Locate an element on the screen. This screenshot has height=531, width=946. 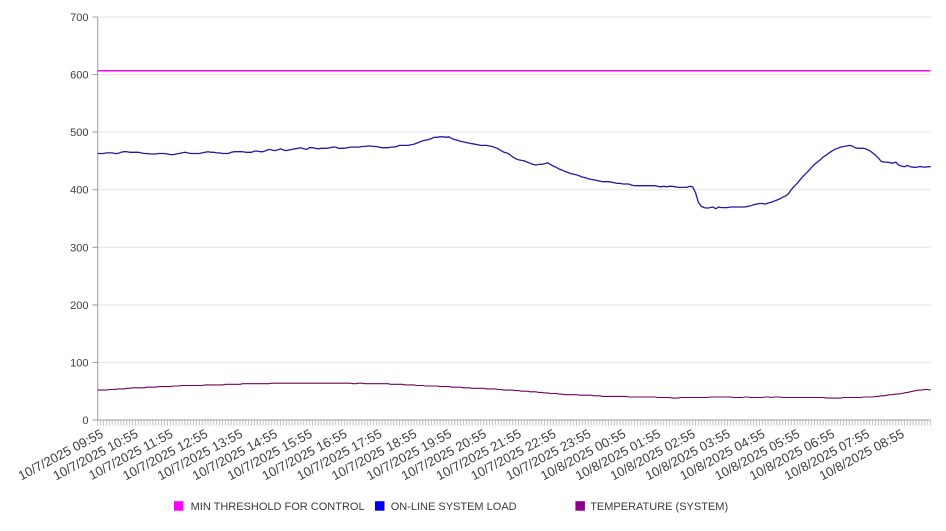
svg-text: 200 is located at coordinates (79, 306).